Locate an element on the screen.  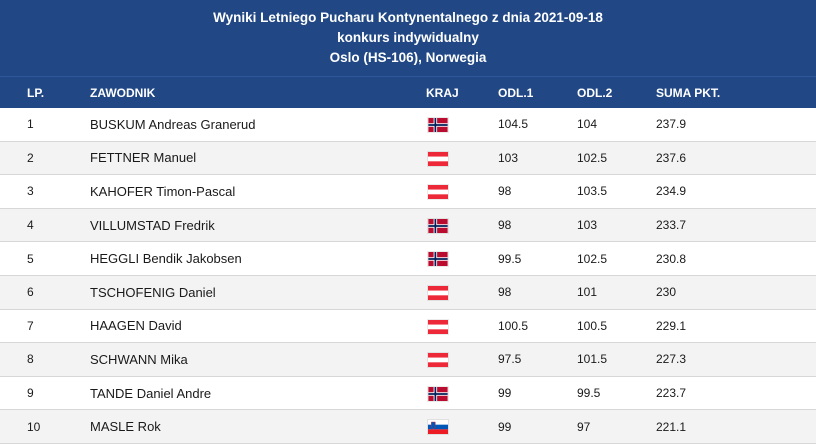
cell-total: 234.9 is located at coordinates (671, 191).